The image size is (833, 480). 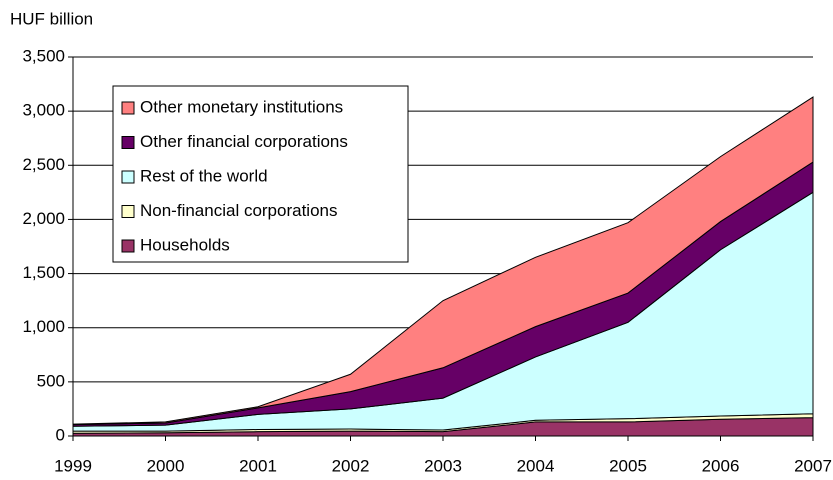 I want to click on legend-label: Households, so click(x=185, y=244).